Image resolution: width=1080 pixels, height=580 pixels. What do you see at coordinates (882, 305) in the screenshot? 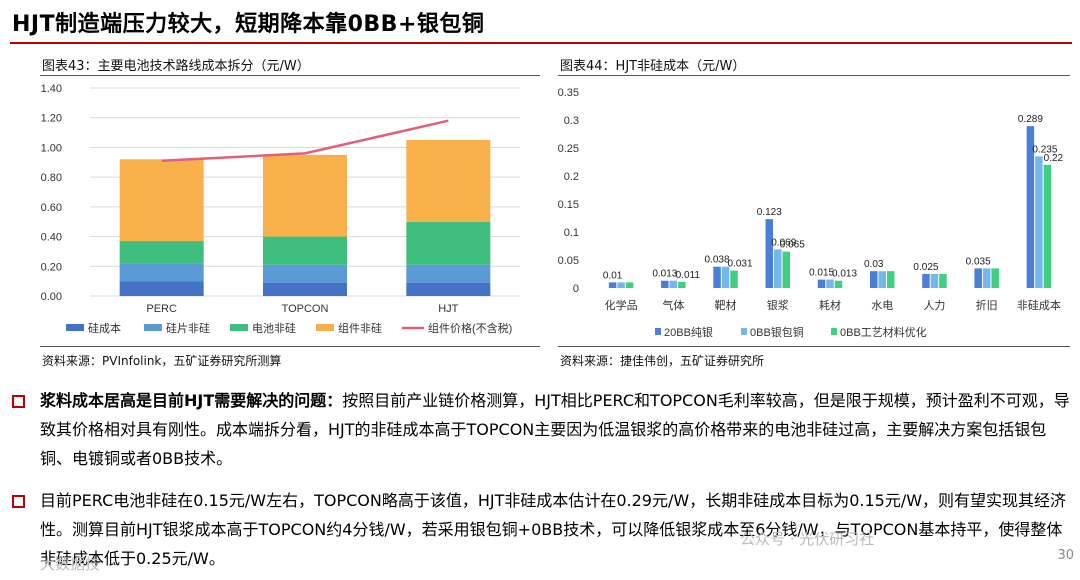
I see `x-tick-label: 水电` at bounding box center [882, 305].